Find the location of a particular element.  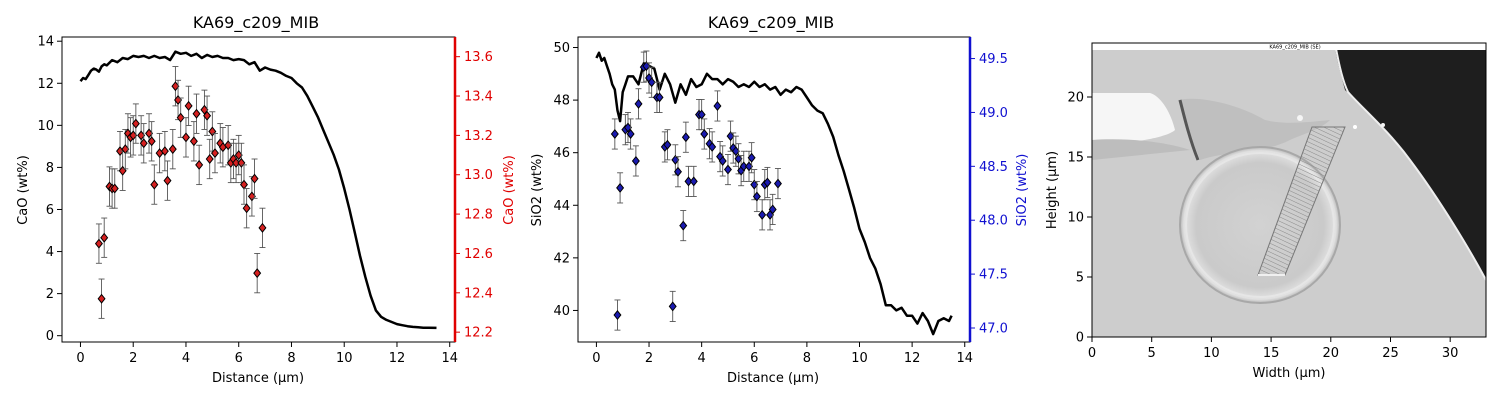

y-tick-label: 44 is located at coordinates (561, 206).